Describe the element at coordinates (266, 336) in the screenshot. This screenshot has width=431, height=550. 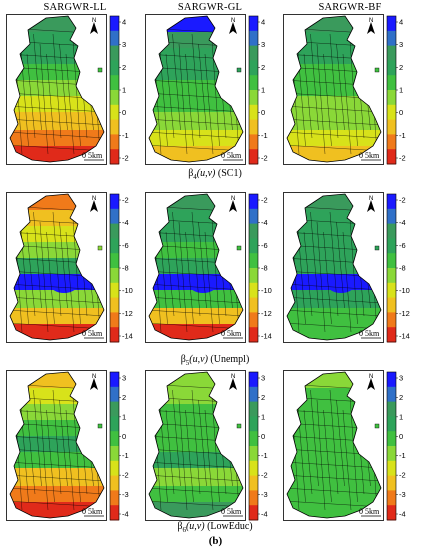
I see `colorbar-tick-label: -14` at that location.